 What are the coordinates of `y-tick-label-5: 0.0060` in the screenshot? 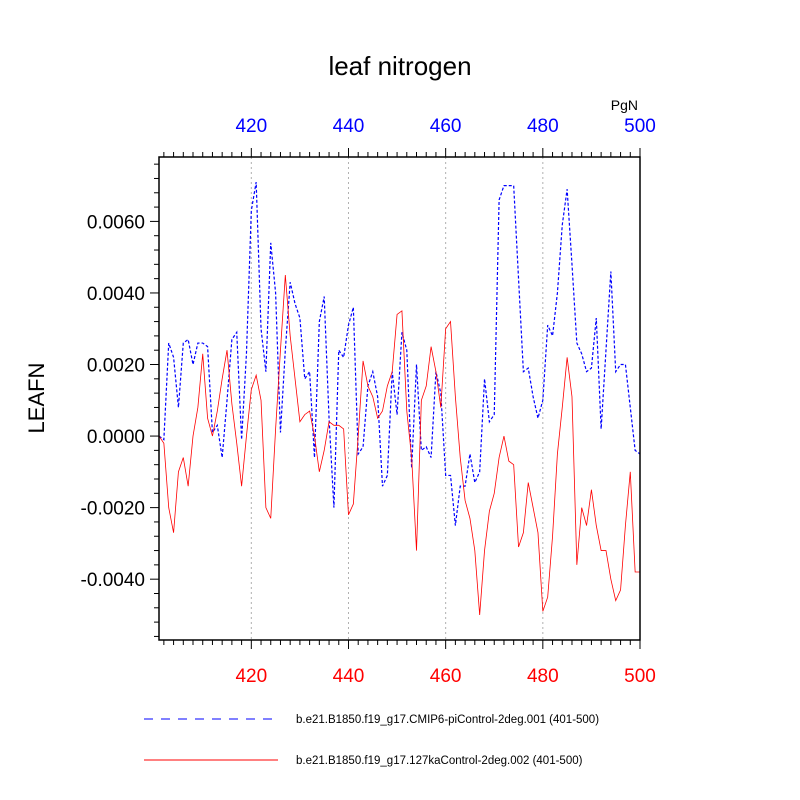 It's located at (116, 222).